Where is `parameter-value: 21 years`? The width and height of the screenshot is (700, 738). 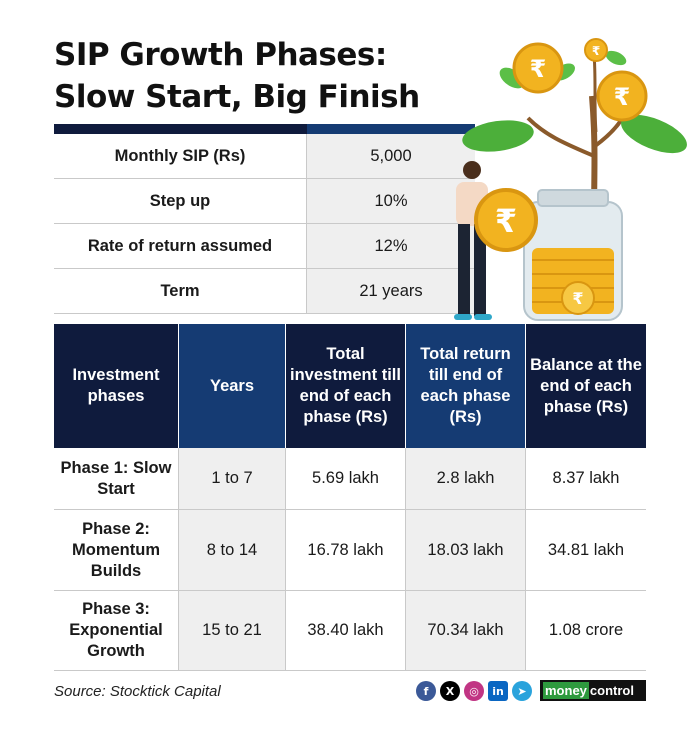 parameter-value: 21 years is located at coordinates (391, 291).